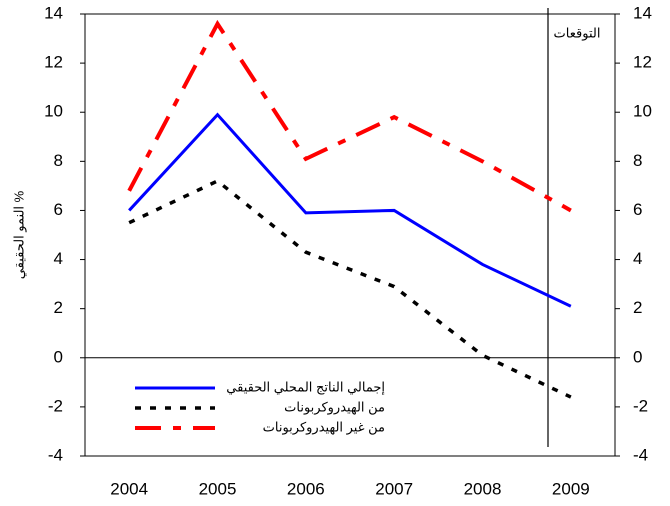 Image resolution: width=670 pixels, height=506 pixels. I want to click on x-tick-label: 2006, so click(306, 488).